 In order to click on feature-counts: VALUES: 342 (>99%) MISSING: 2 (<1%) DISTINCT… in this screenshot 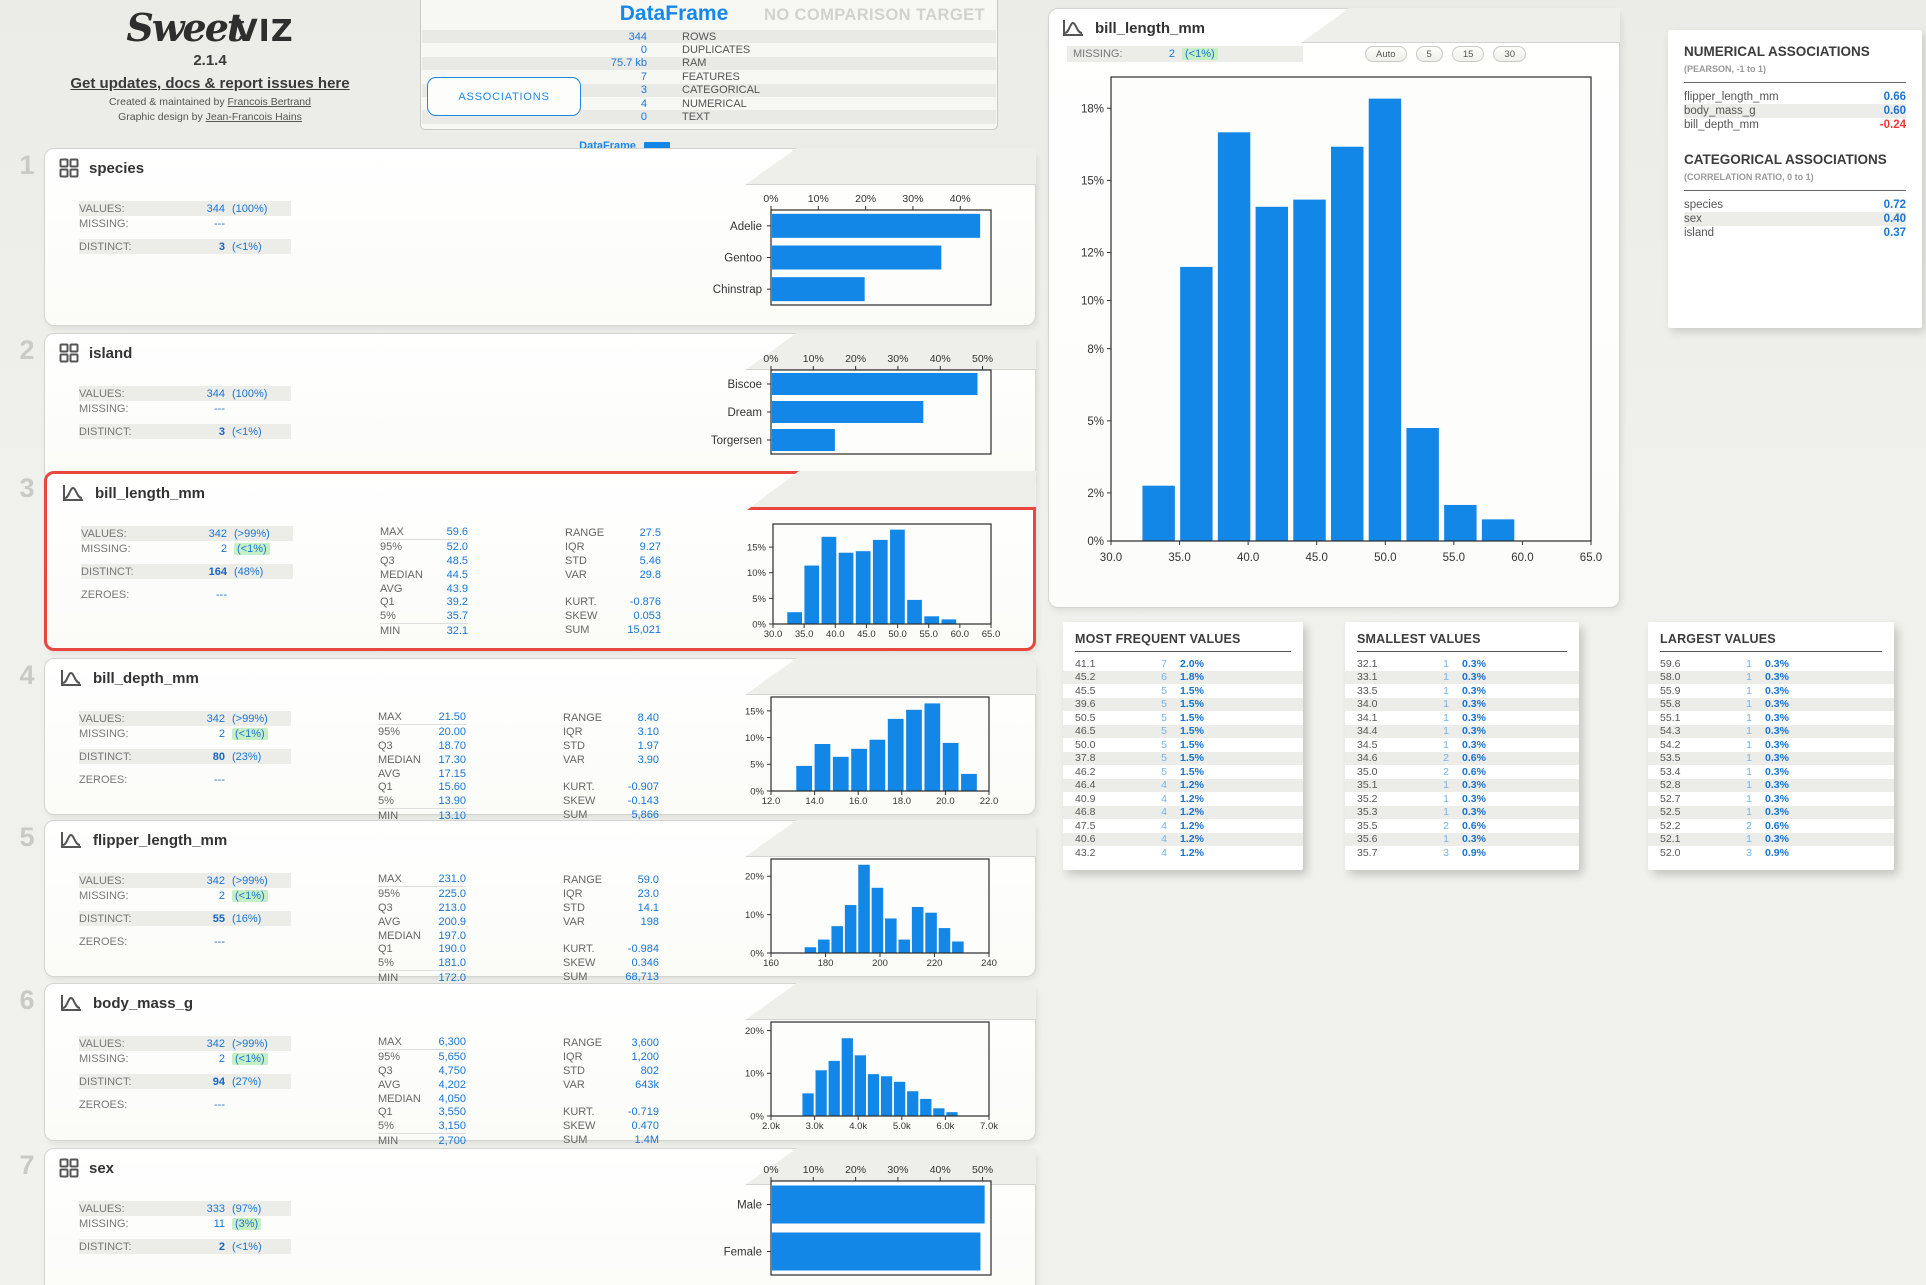, I will do `click(185, 911)`.